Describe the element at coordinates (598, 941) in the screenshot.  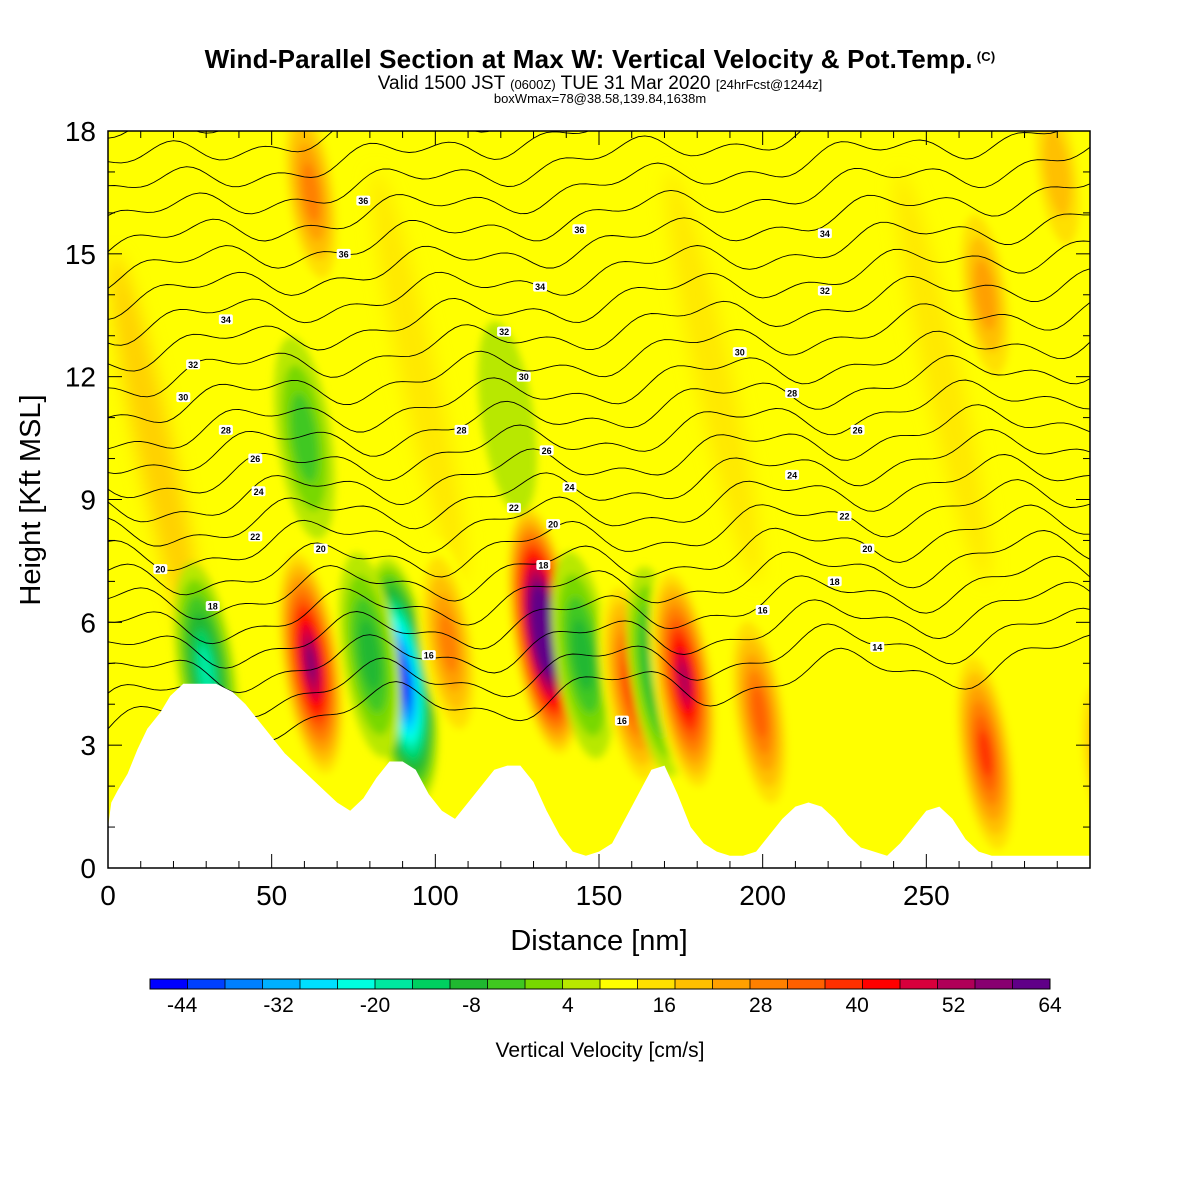
I see `x-axis-label: Distance [nm]` at that location.